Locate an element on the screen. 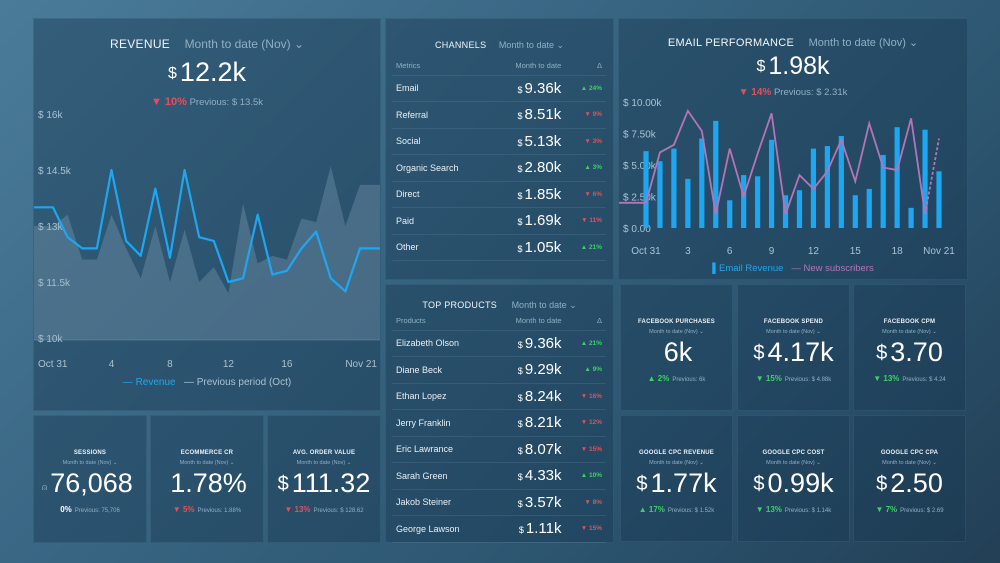 The image size is (1000, 563). table-row: Jerry Franklin $8.21k ▼ 12% is located at coordinates (499, 423).